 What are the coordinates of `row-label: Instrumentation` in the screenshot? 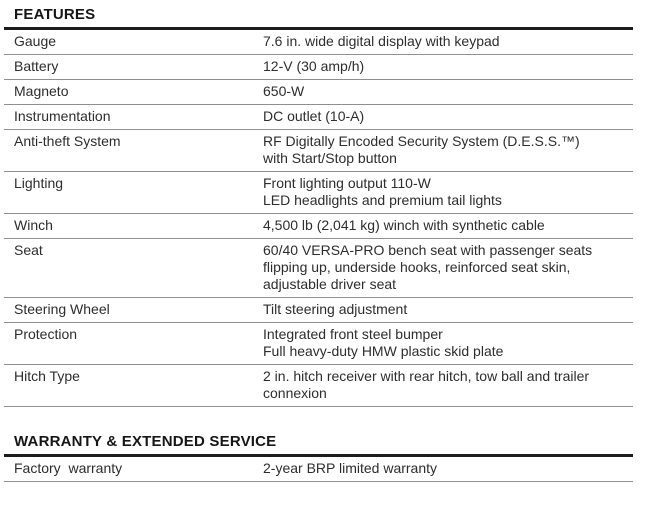 It's located at (133, 117).